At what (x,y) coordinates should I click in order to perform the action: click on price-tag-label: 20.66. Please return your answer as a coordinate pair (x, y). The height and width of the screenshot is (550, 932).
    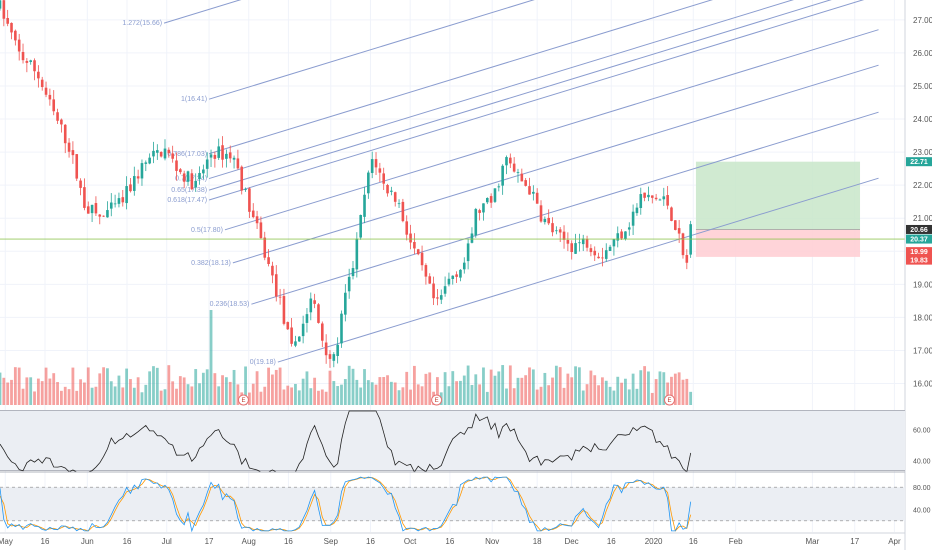
    Looking at the image, I should click on (919, 230).